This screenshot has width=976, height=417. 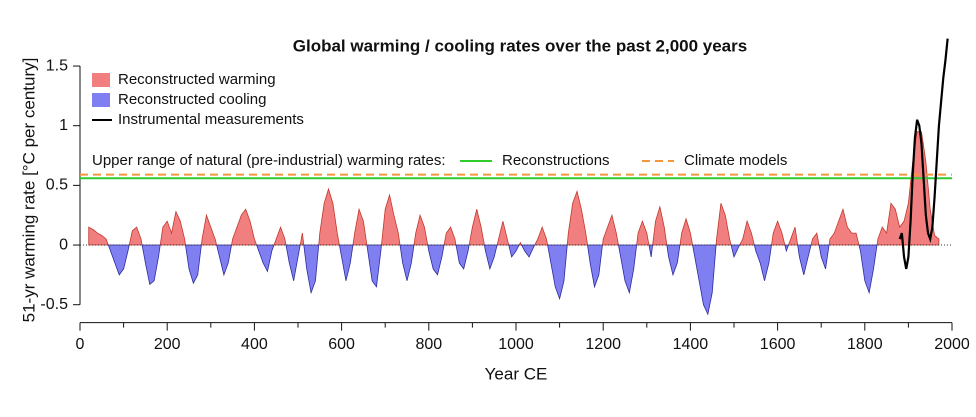 I want to click on legend-label: Instrumental measurements, so click(x=211, y=119).